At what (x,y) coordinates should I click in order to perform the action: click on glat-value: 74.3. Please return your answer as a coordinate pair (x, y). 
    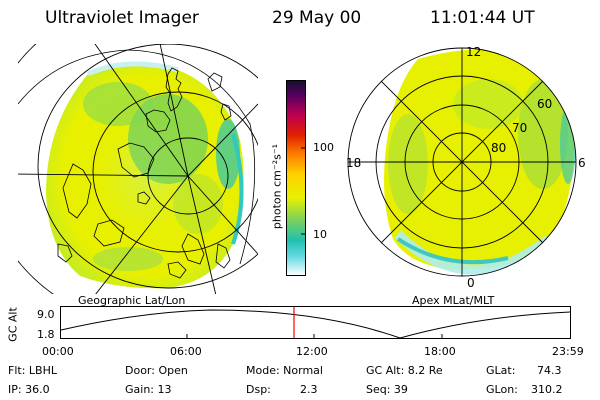
    Looking at the image, I should click on (549, 370).